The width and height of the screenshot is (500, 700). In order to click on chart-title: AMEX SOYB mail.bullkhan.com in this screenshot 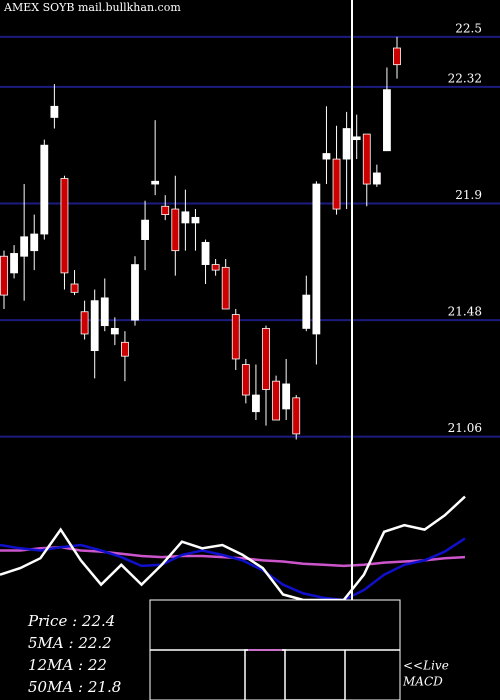, I will do `click(92, 7)`.